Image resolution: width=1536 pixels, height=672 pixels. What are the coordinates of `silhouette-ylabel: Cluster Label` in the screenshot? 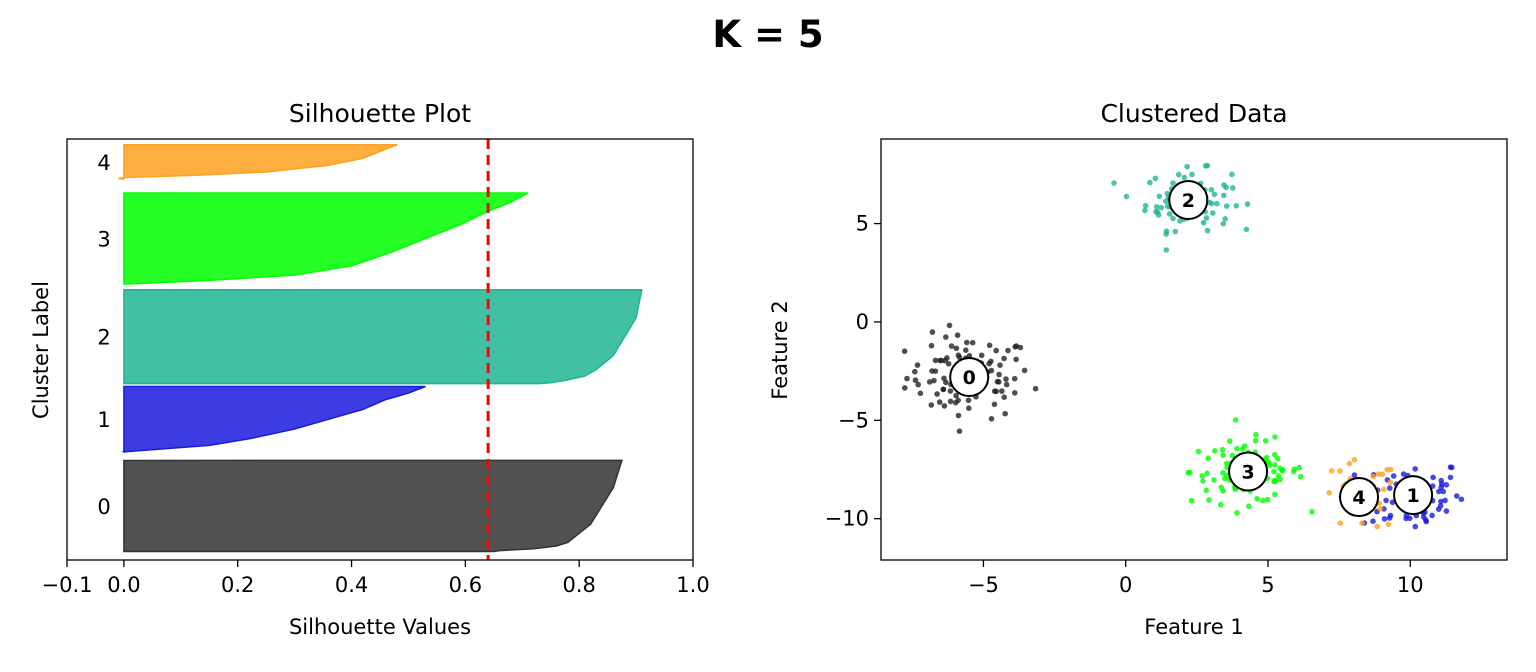 It's located at (41, 350).